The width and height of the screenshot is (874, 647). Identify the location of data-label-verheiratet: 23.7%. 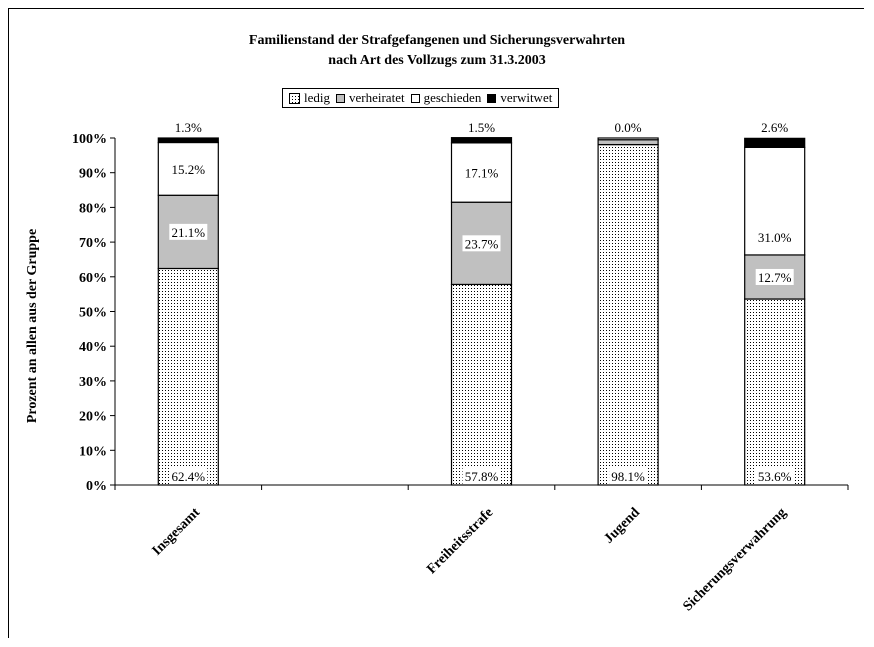
(482, 243).